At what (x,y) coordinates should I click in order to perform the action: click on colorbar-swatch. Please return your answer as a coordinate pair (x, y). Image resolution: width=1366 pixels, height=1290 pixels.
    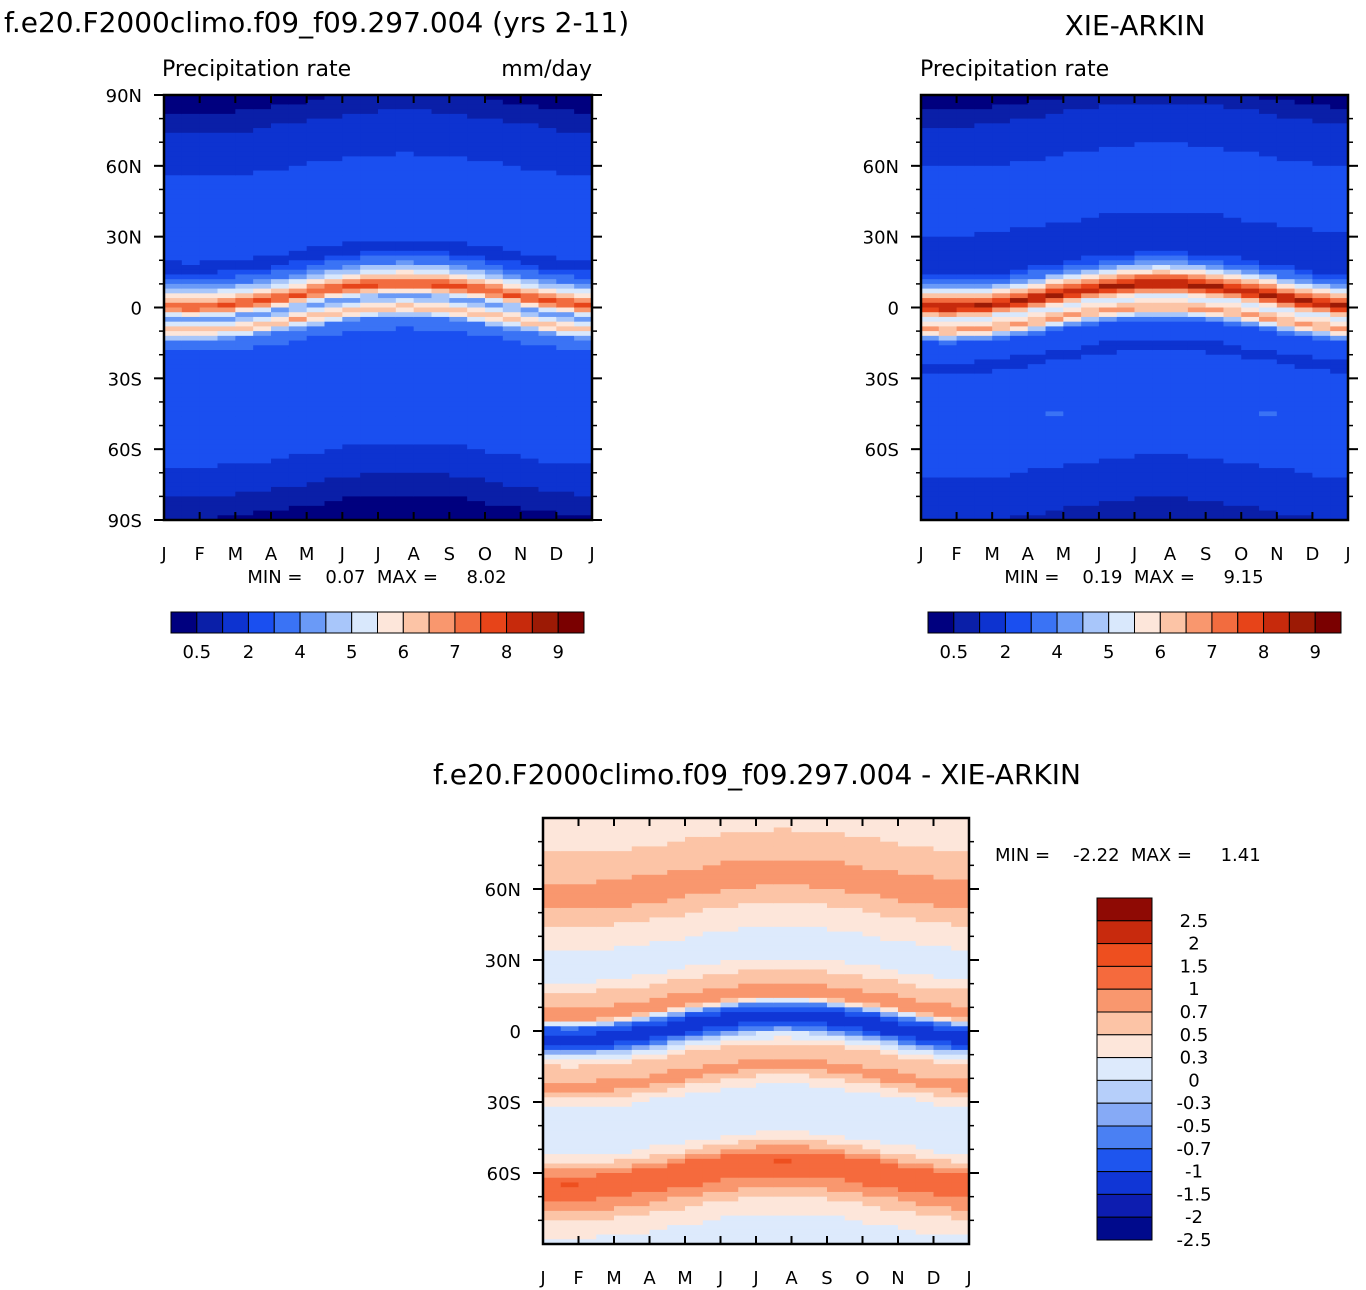
    Looking at the image, I should click on (442, 622).